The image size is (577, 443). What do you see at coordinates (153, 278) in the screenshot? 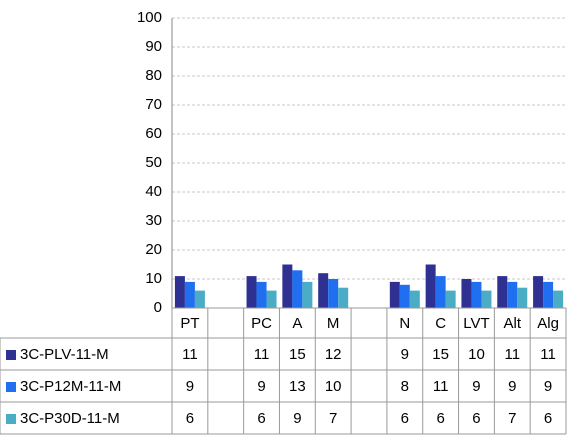
I see `y-tick-label: 10` at bounding box center [153, 278].